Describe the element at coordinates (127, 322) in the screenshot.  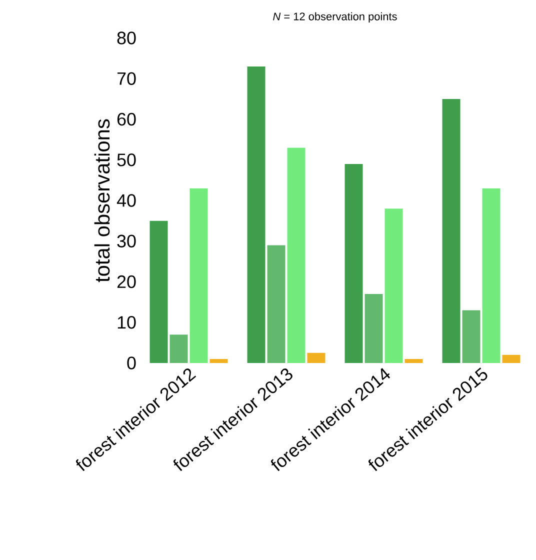
I see `y-tick-label: 10` at that location.